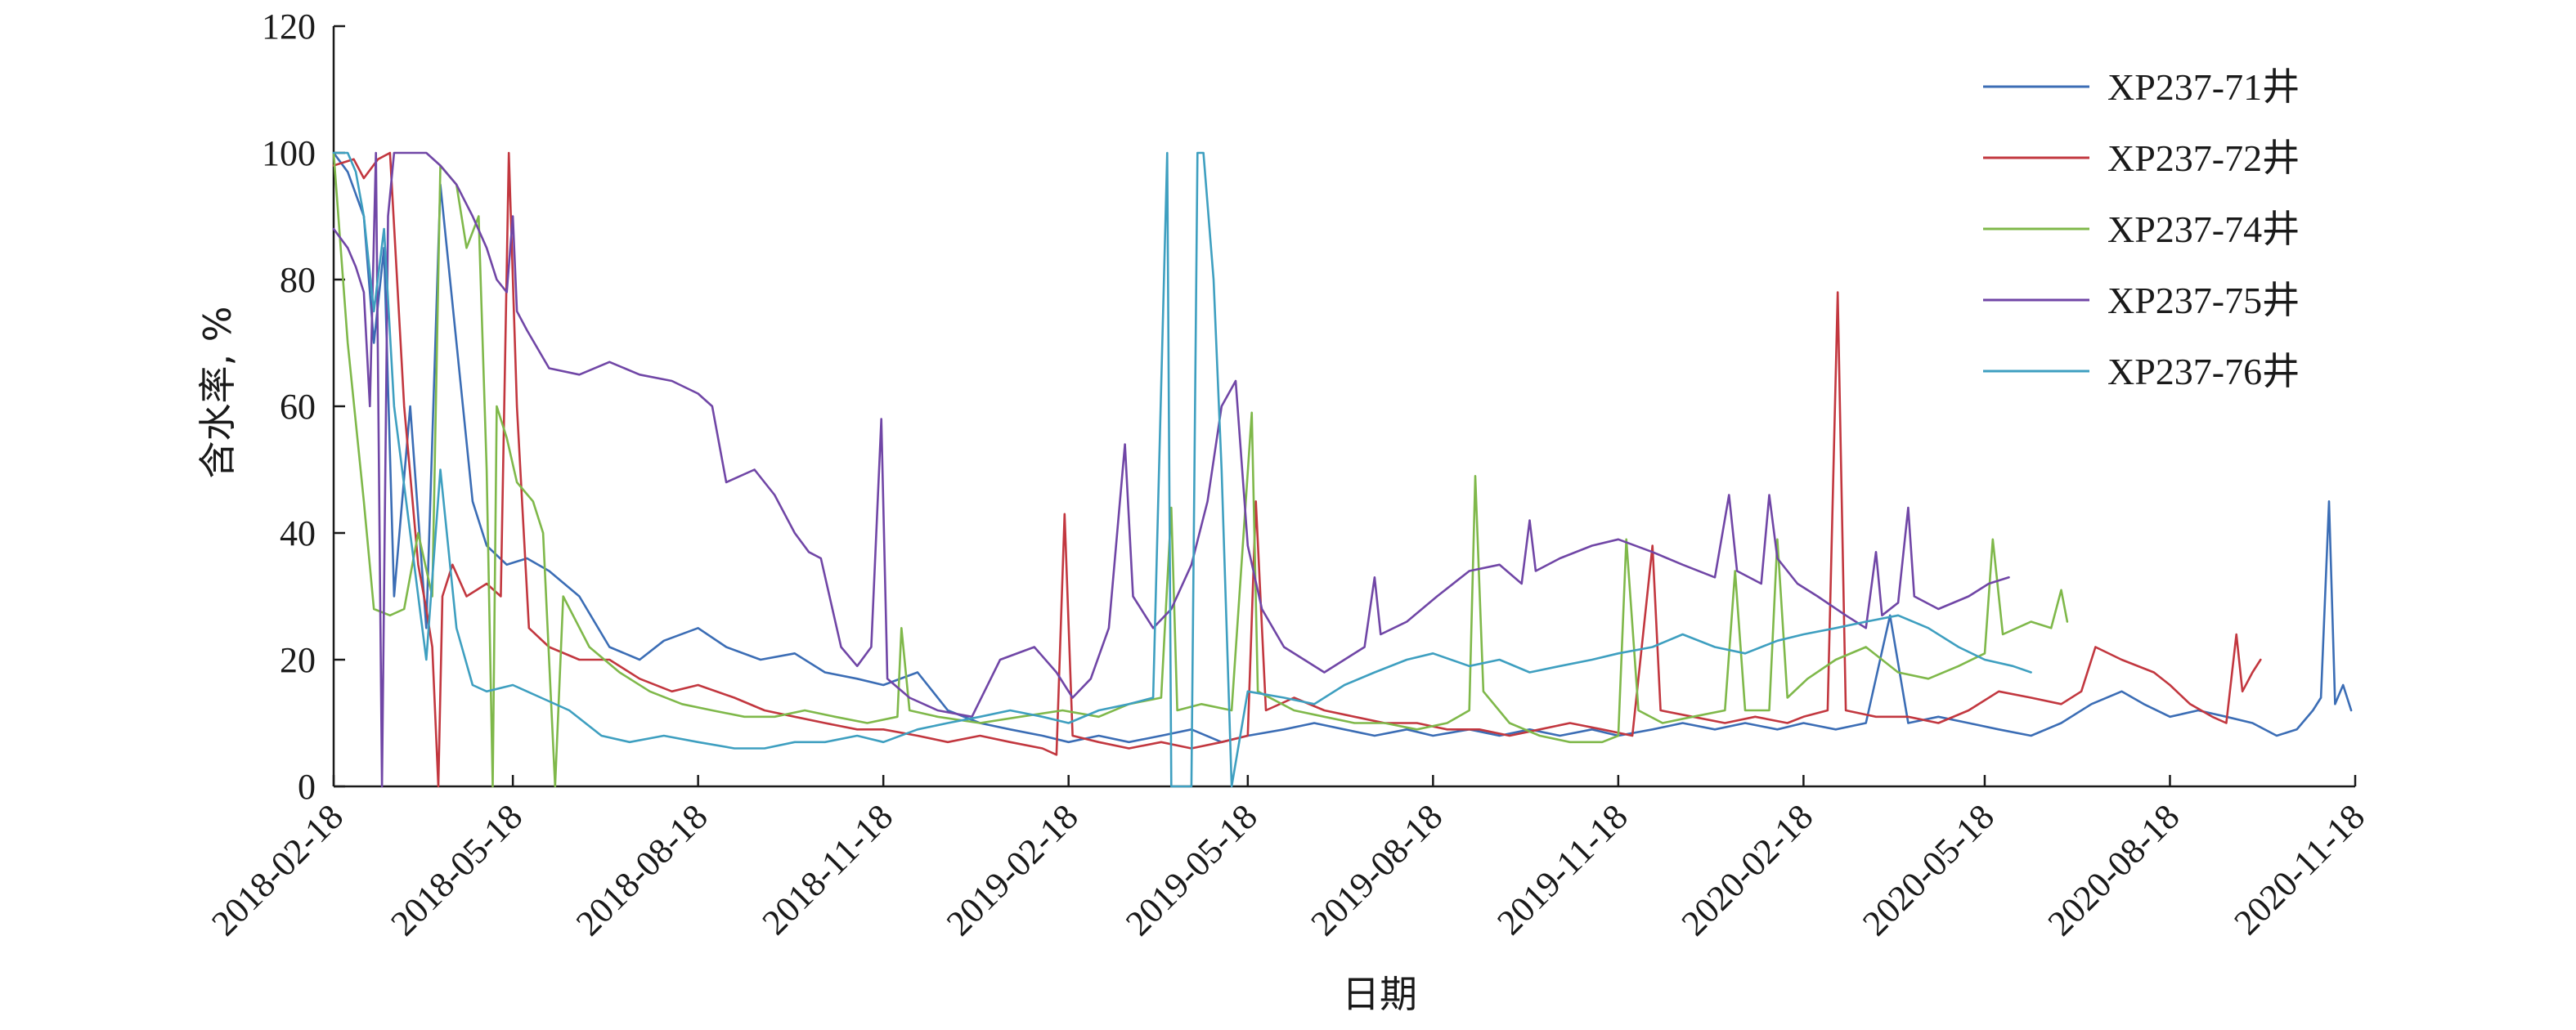  What do you see at coordinates (2299, 869) in the screenshot?
I see `x-tick-label: 2020-11-18` at bounding box center [2299, 869].